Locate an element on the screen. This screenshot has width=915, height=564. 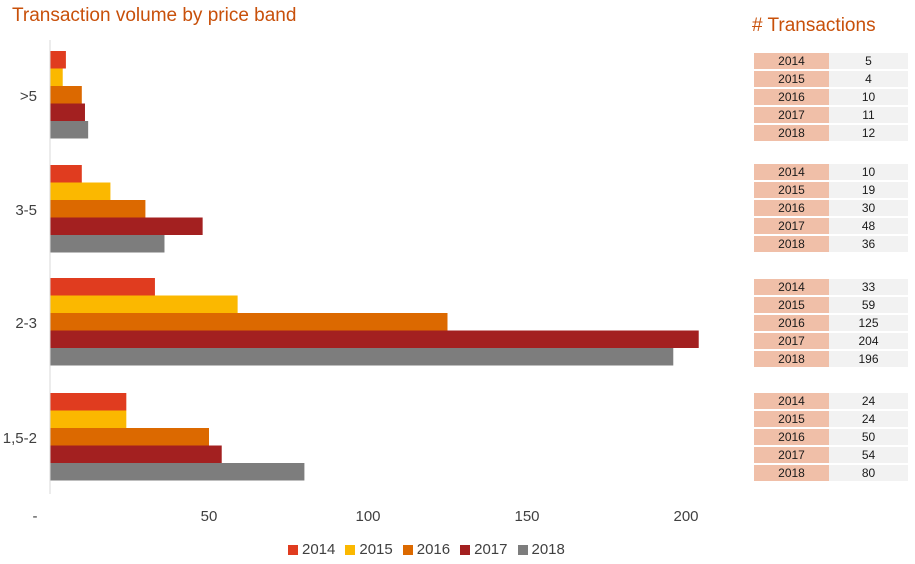
bar-1_5_2-2017 is located at coordinates (136, 454).